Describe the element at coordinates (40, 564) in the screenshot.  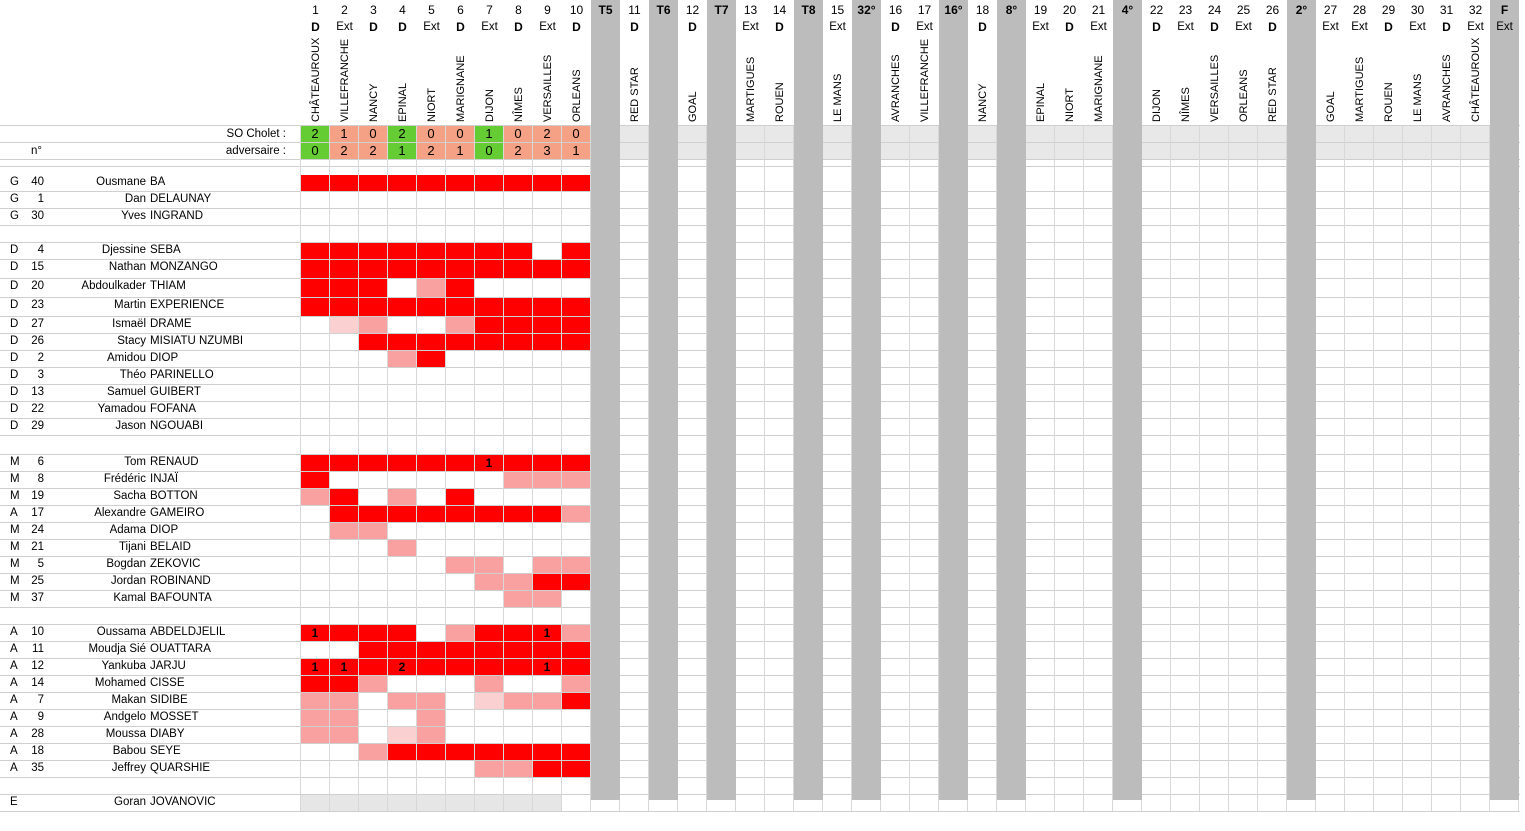
I see `player-number: 5` at that location.